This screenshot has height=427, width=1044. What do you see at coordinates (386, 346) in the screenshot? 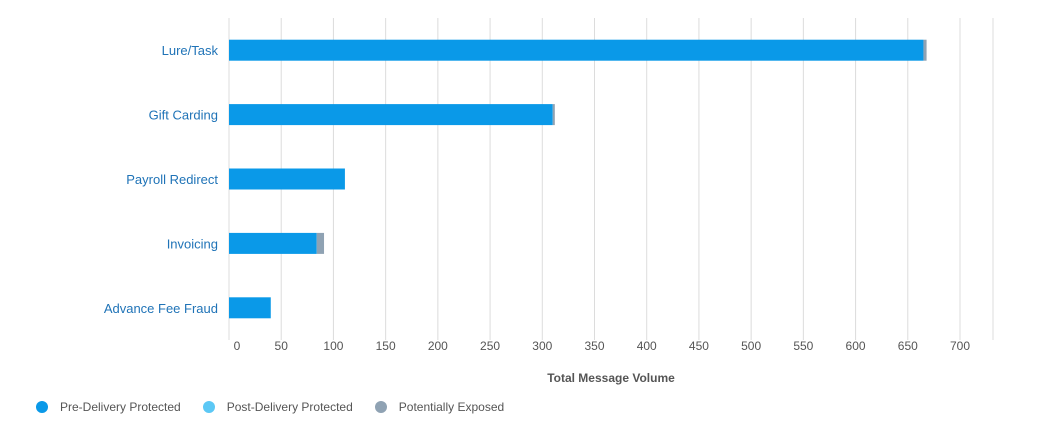
I see `x-tick-label: 150` at bounding box center [386, 346].